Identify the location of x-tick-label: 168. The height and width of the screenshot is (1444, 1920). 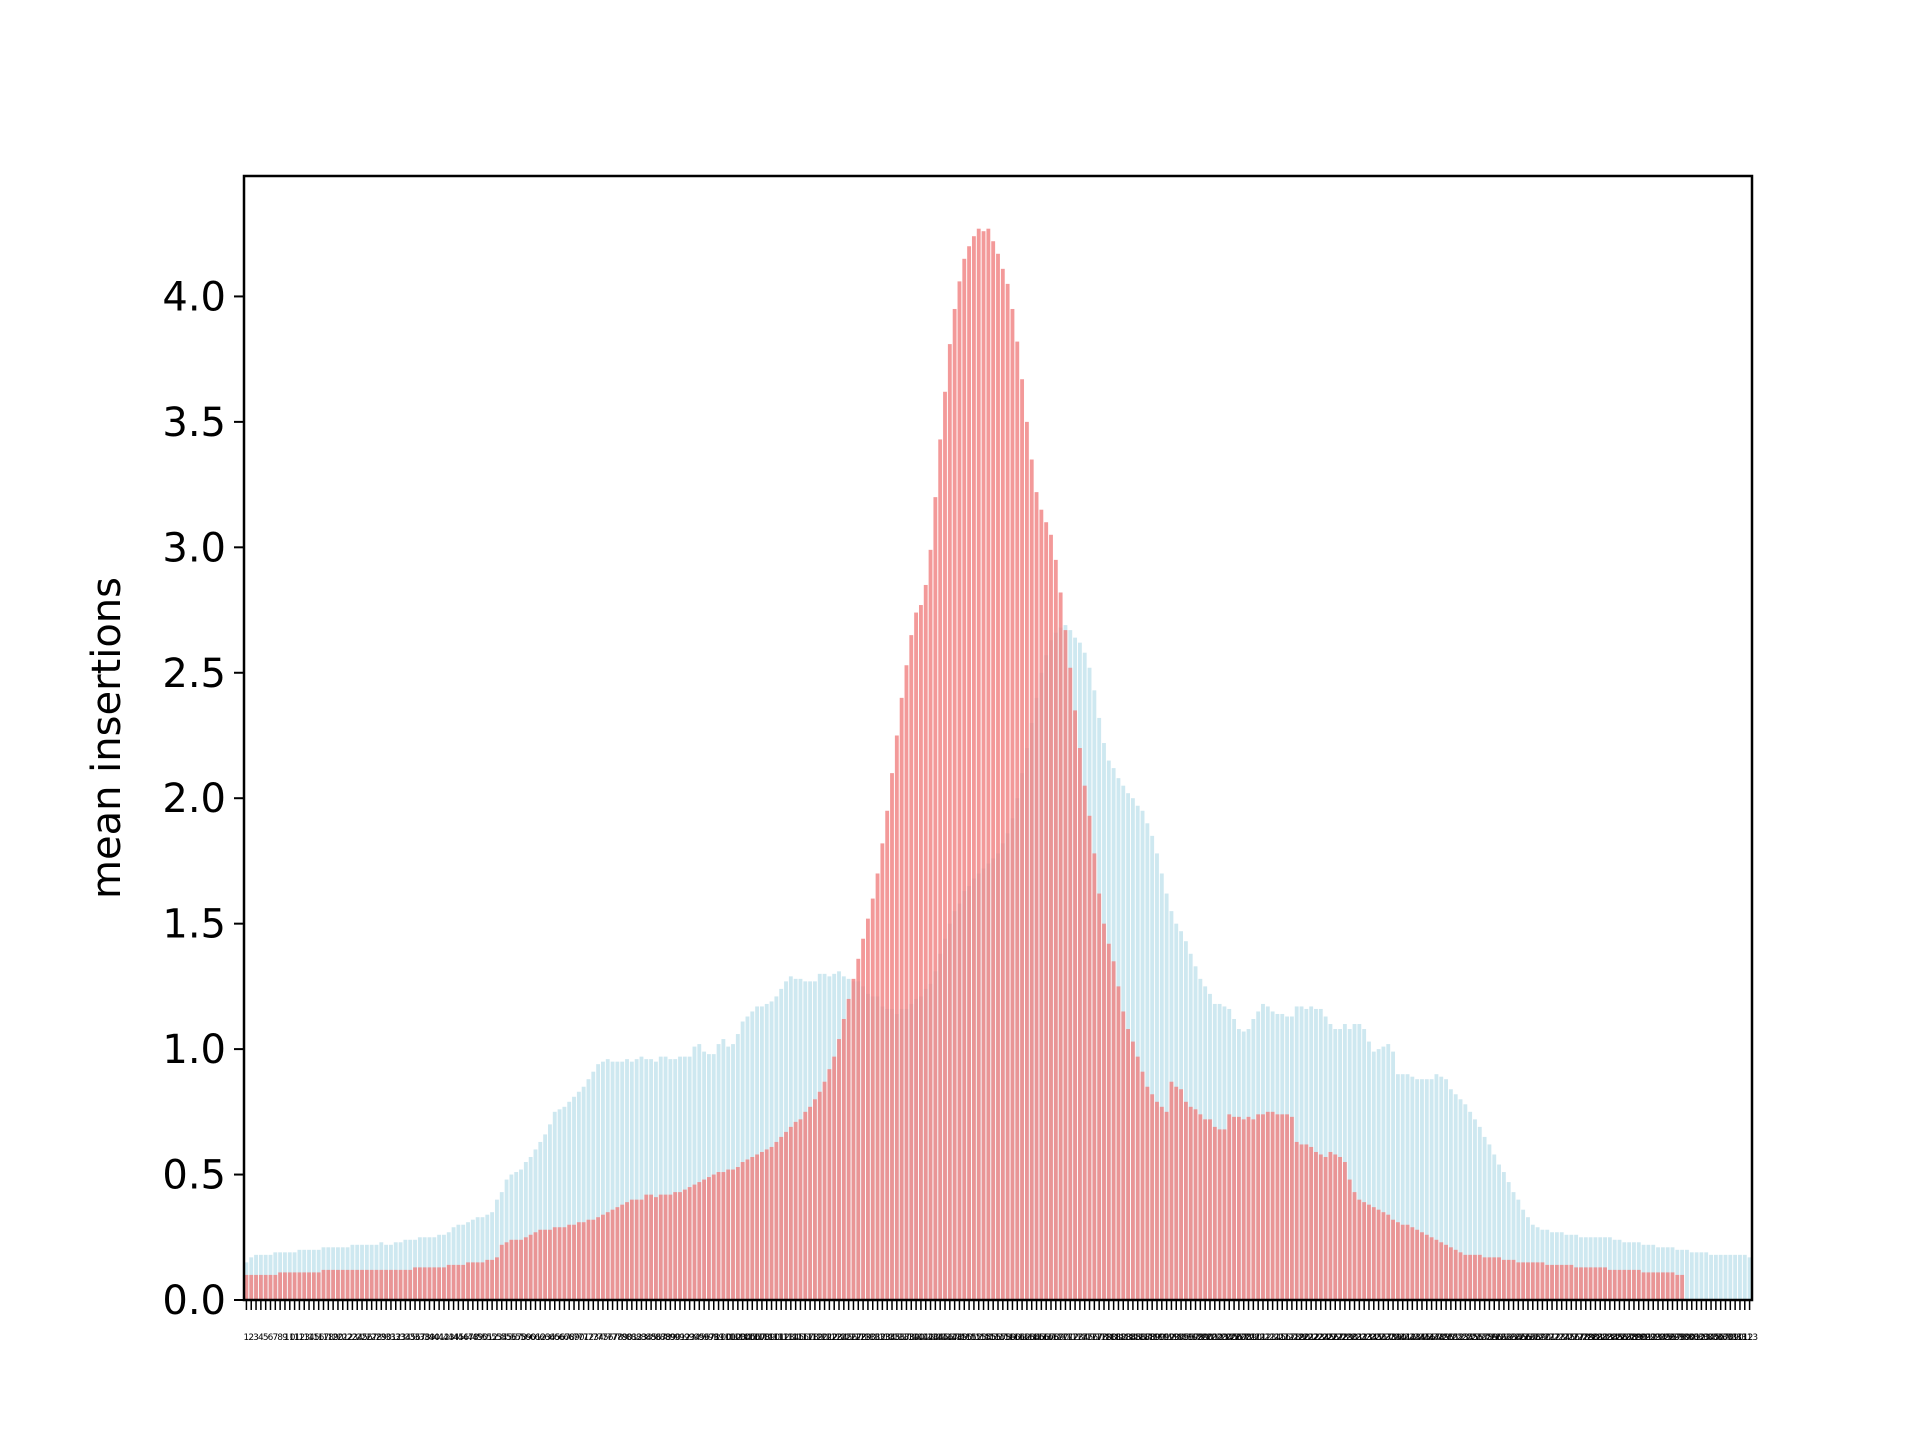
(1050, 1338).